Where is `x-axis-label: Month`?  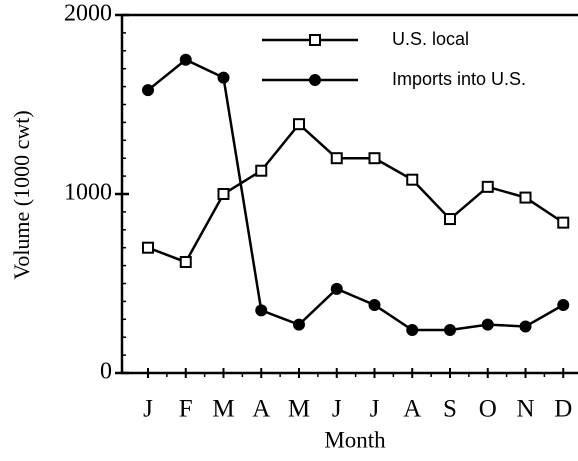
x-axis-label: Month is located at coordinates (355, 439).